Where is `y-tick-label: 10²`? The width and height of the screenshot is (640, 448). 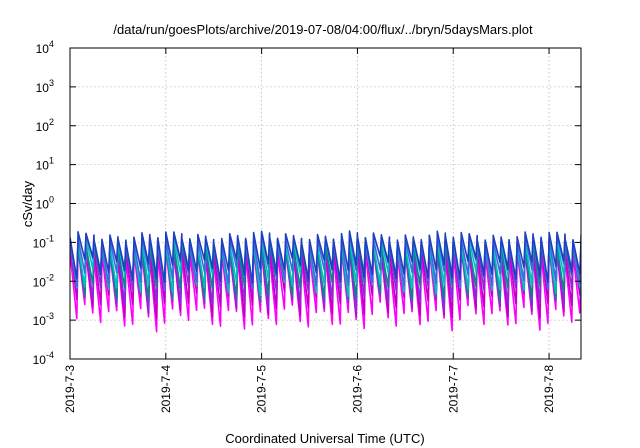 y-tick-label: 10² is located at coordinates (45, 125).